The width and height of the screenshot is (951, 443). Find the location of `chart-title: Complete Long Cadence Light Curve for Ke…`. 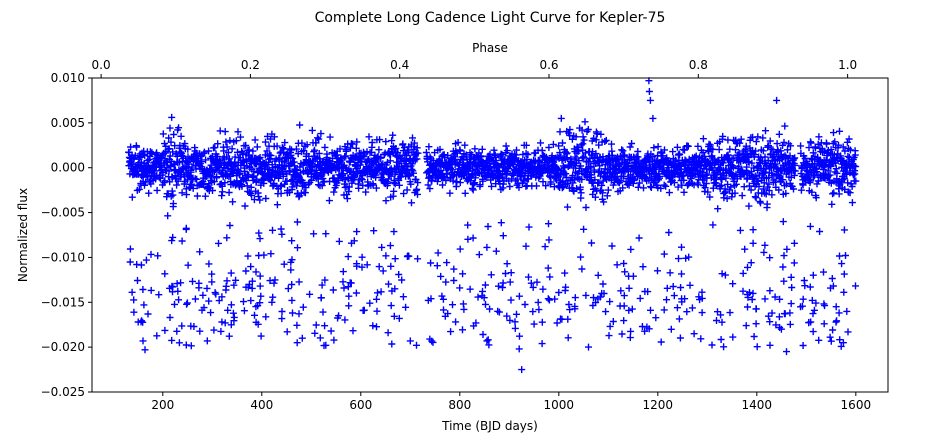

chart-title: Complete Long Cadence Light Curve for Ke… is located at coordinates (490, 18).